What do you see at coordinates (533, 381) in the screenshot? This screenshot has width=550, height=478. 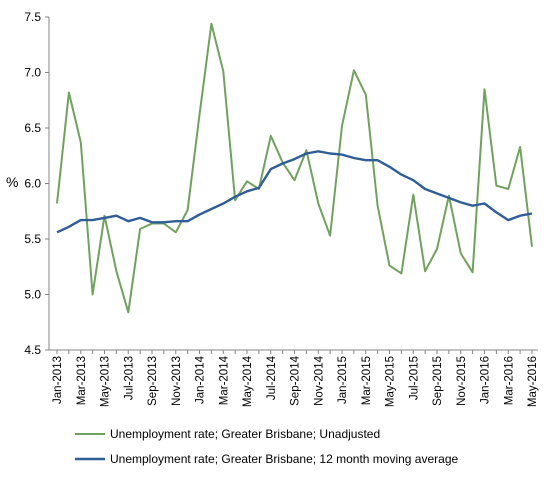 I see `x-tick-label: May-2016` at bounding box center [533, 381].